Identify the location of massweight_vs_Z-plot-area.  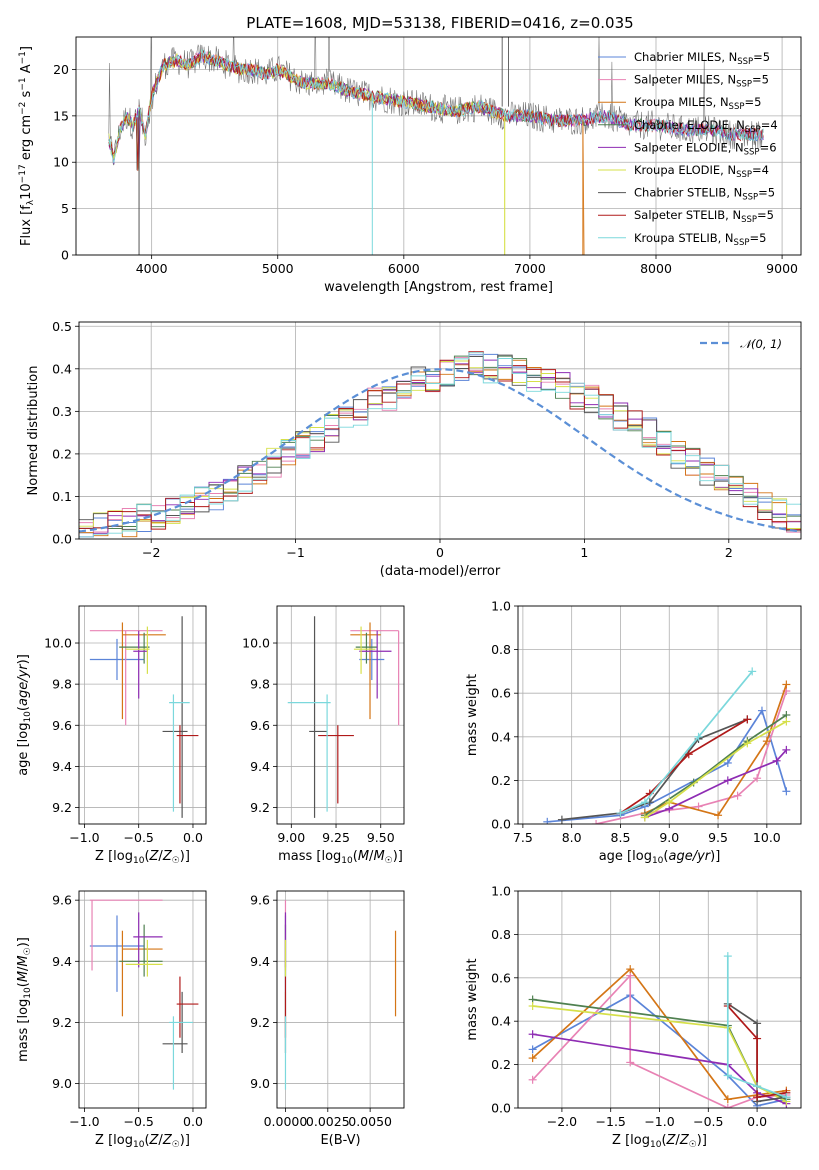
(659, 1030).